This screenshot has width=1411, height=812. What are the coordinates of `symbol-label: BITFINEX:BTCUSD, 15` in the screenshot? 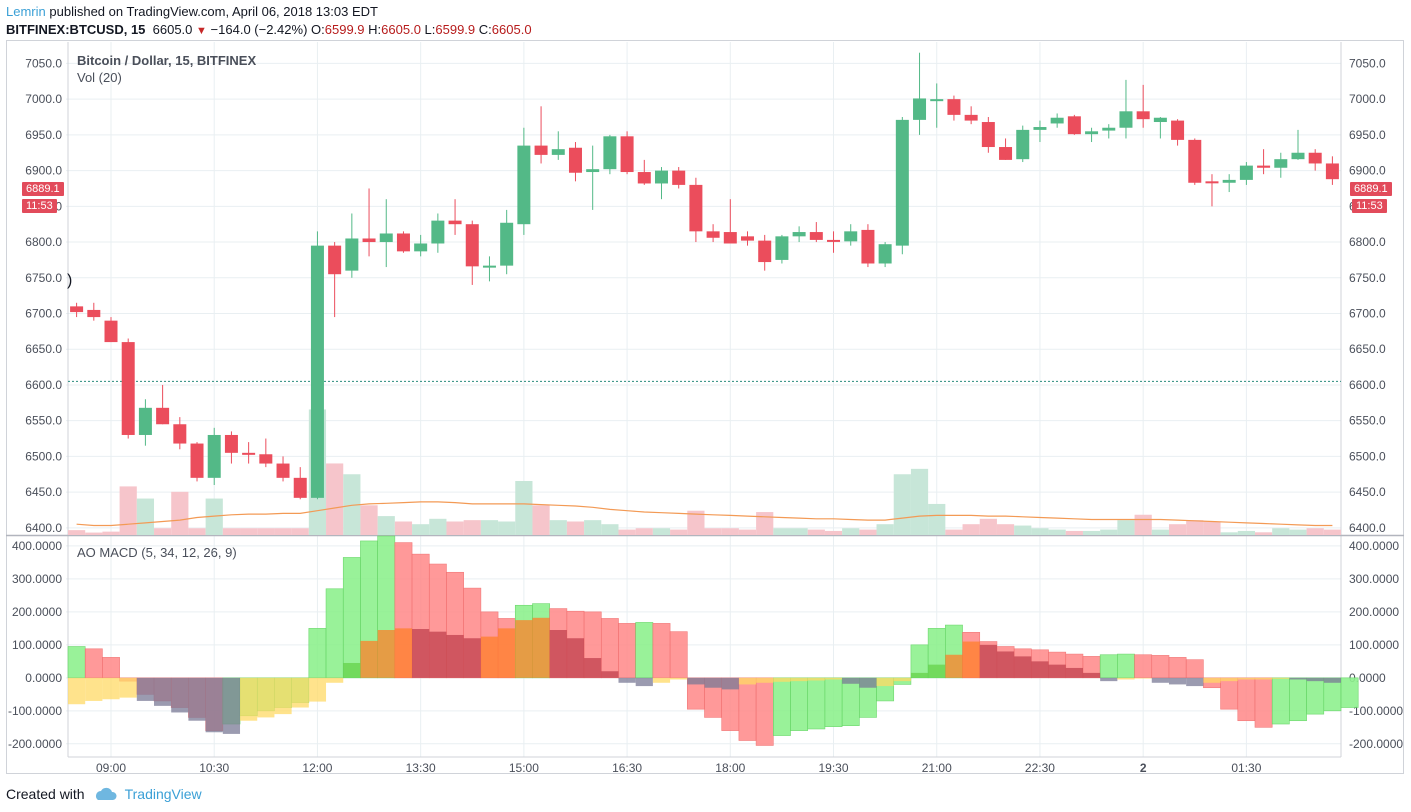 It's located at (76, 29).